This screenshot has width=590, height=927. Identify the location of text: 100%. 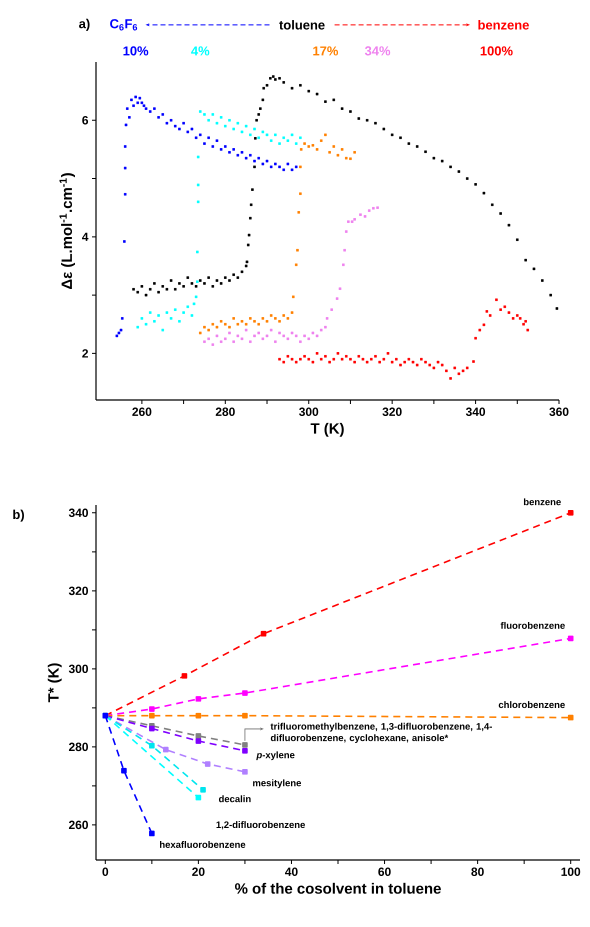
(496, 51).